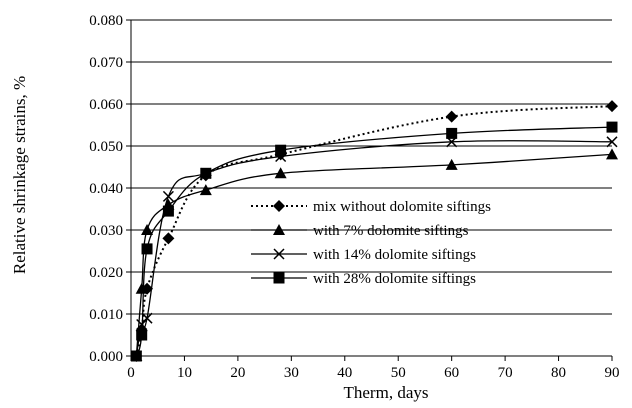 This screenshot has height=408, width=632. I want to click on x-tick-label: 80, so click(558, 373).